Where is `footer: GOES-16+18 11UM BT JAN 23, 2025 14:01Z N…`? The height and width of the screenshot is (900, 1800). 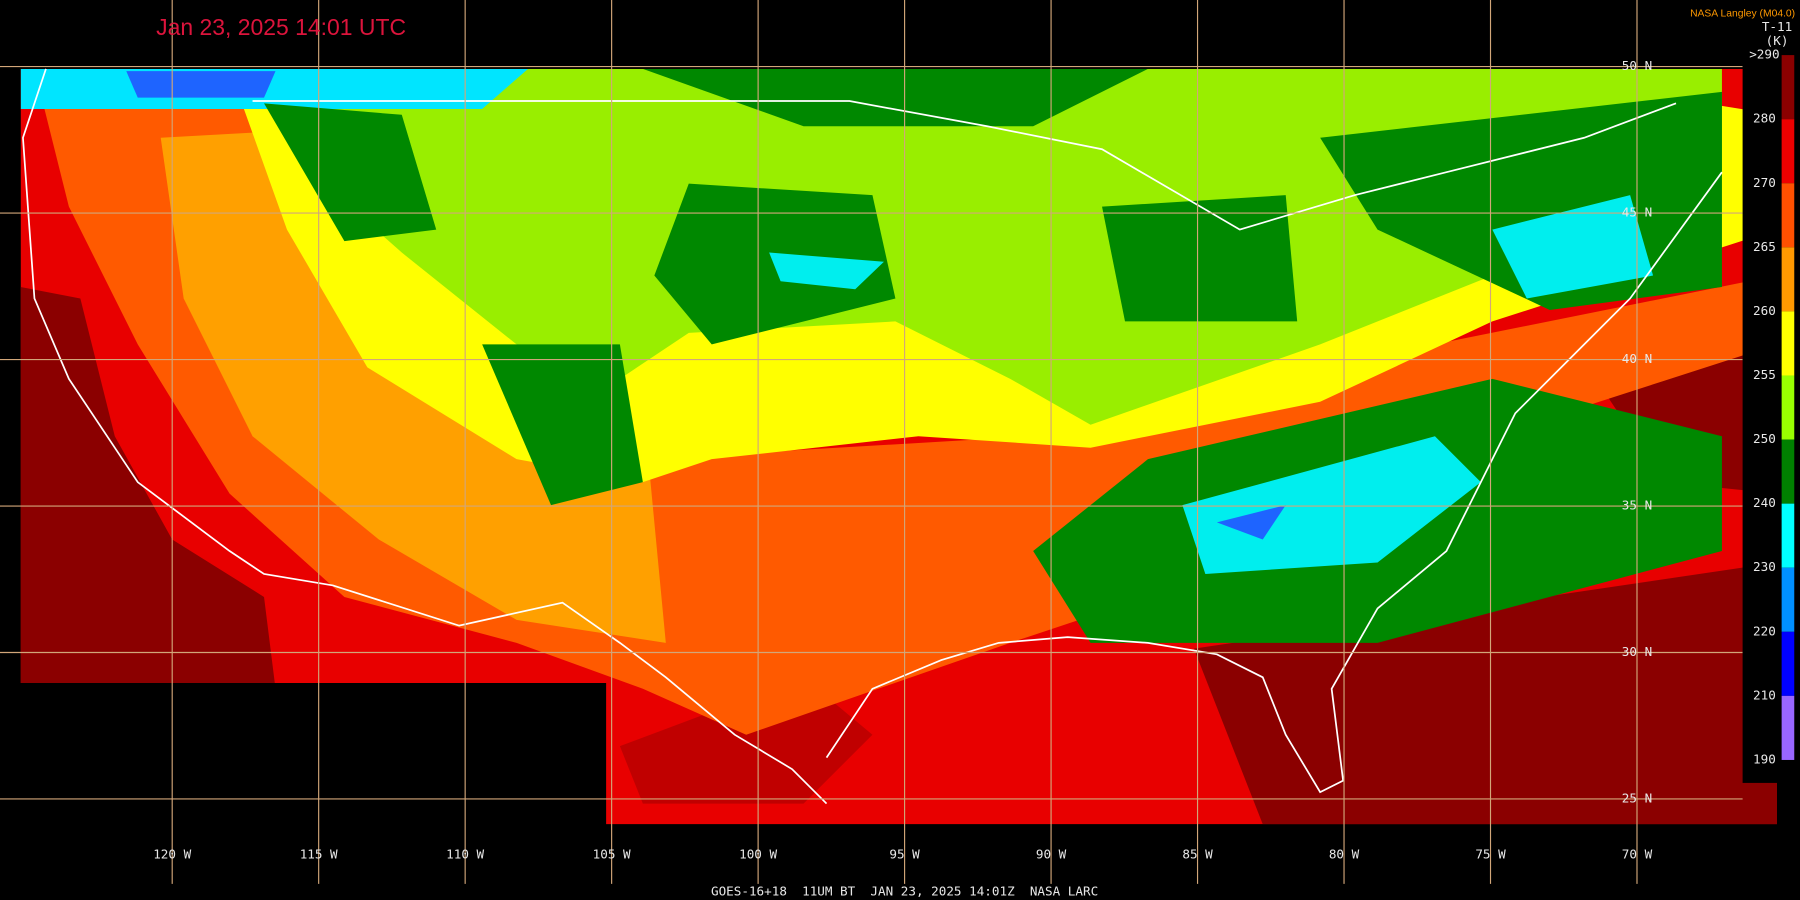 footer: GOES-16+18 11UM BT JAN 23, 2025 14:01Z N… is located at coordinates (904, 890).